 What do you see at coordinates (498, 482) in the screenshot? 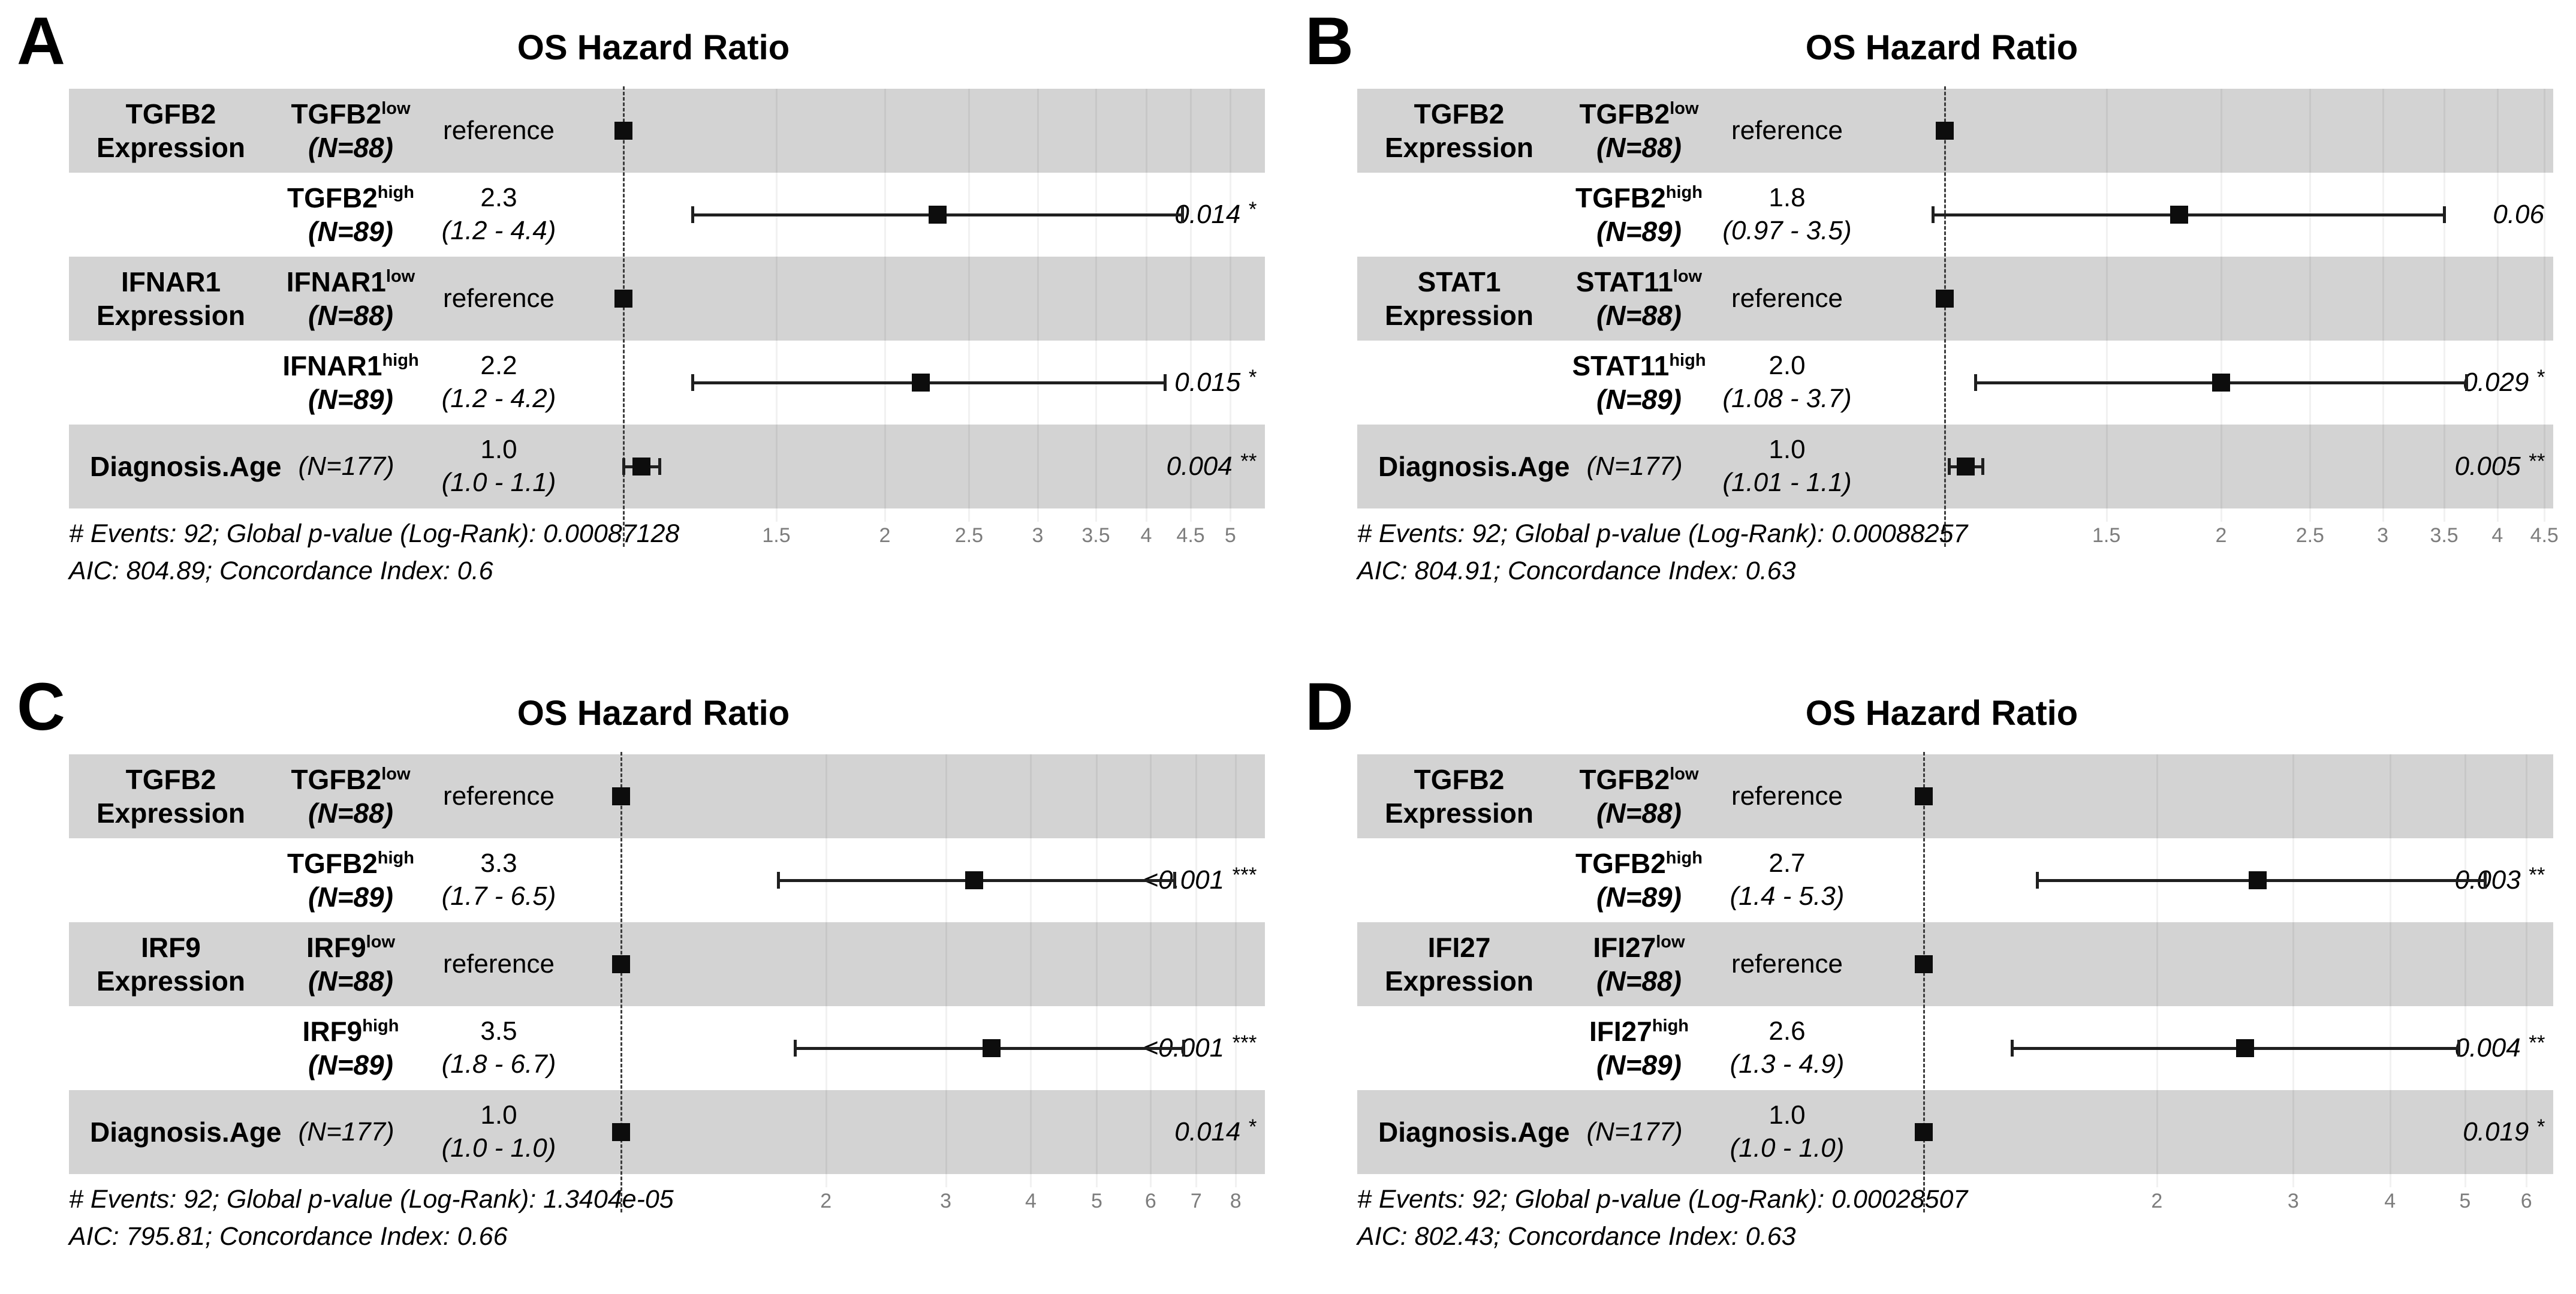
I see `confidence-interval-text: (1.0 - 1.1)` at bounding box center [498, 482].